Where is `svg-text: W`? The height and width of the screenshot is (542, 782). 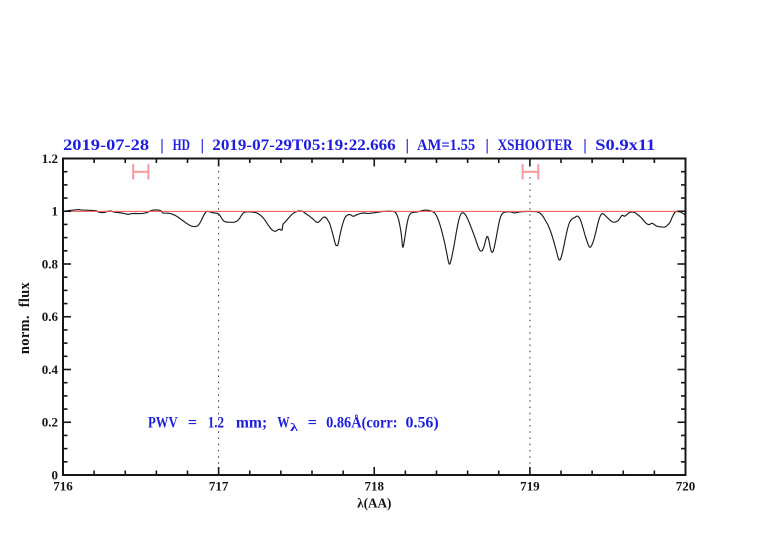 svg-text: W is located at coordinates (283, 423).